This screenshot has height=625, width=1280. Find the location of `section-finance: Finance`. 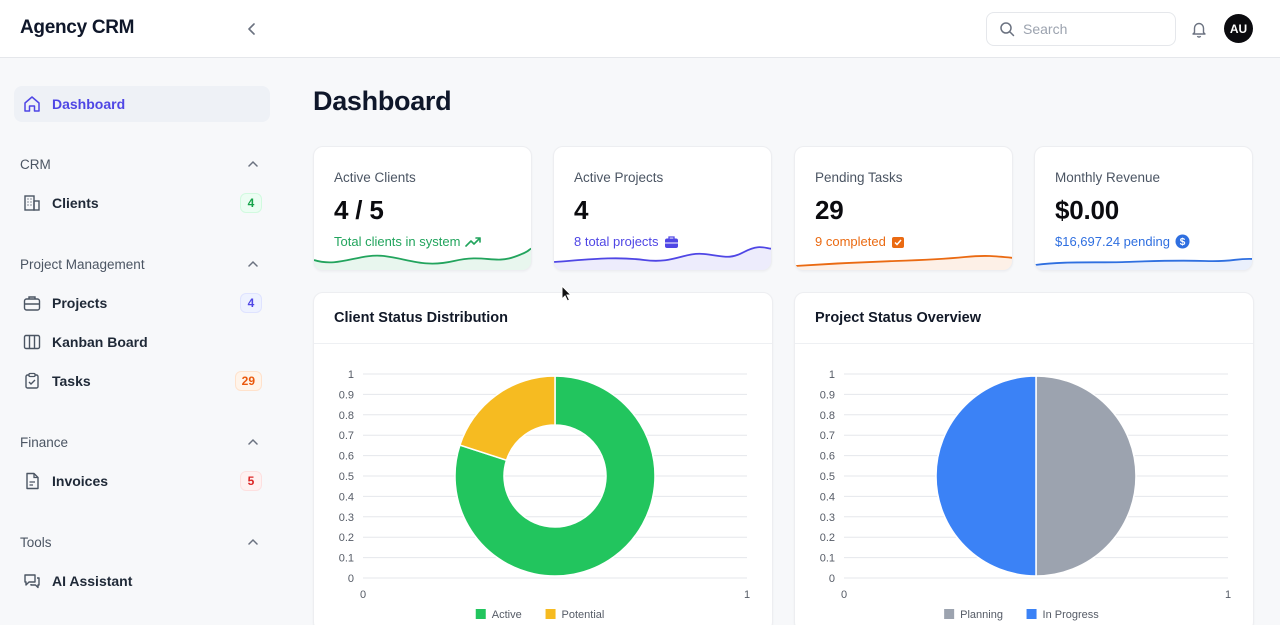

section-finance: Finance is located at coordinates (145, 442).